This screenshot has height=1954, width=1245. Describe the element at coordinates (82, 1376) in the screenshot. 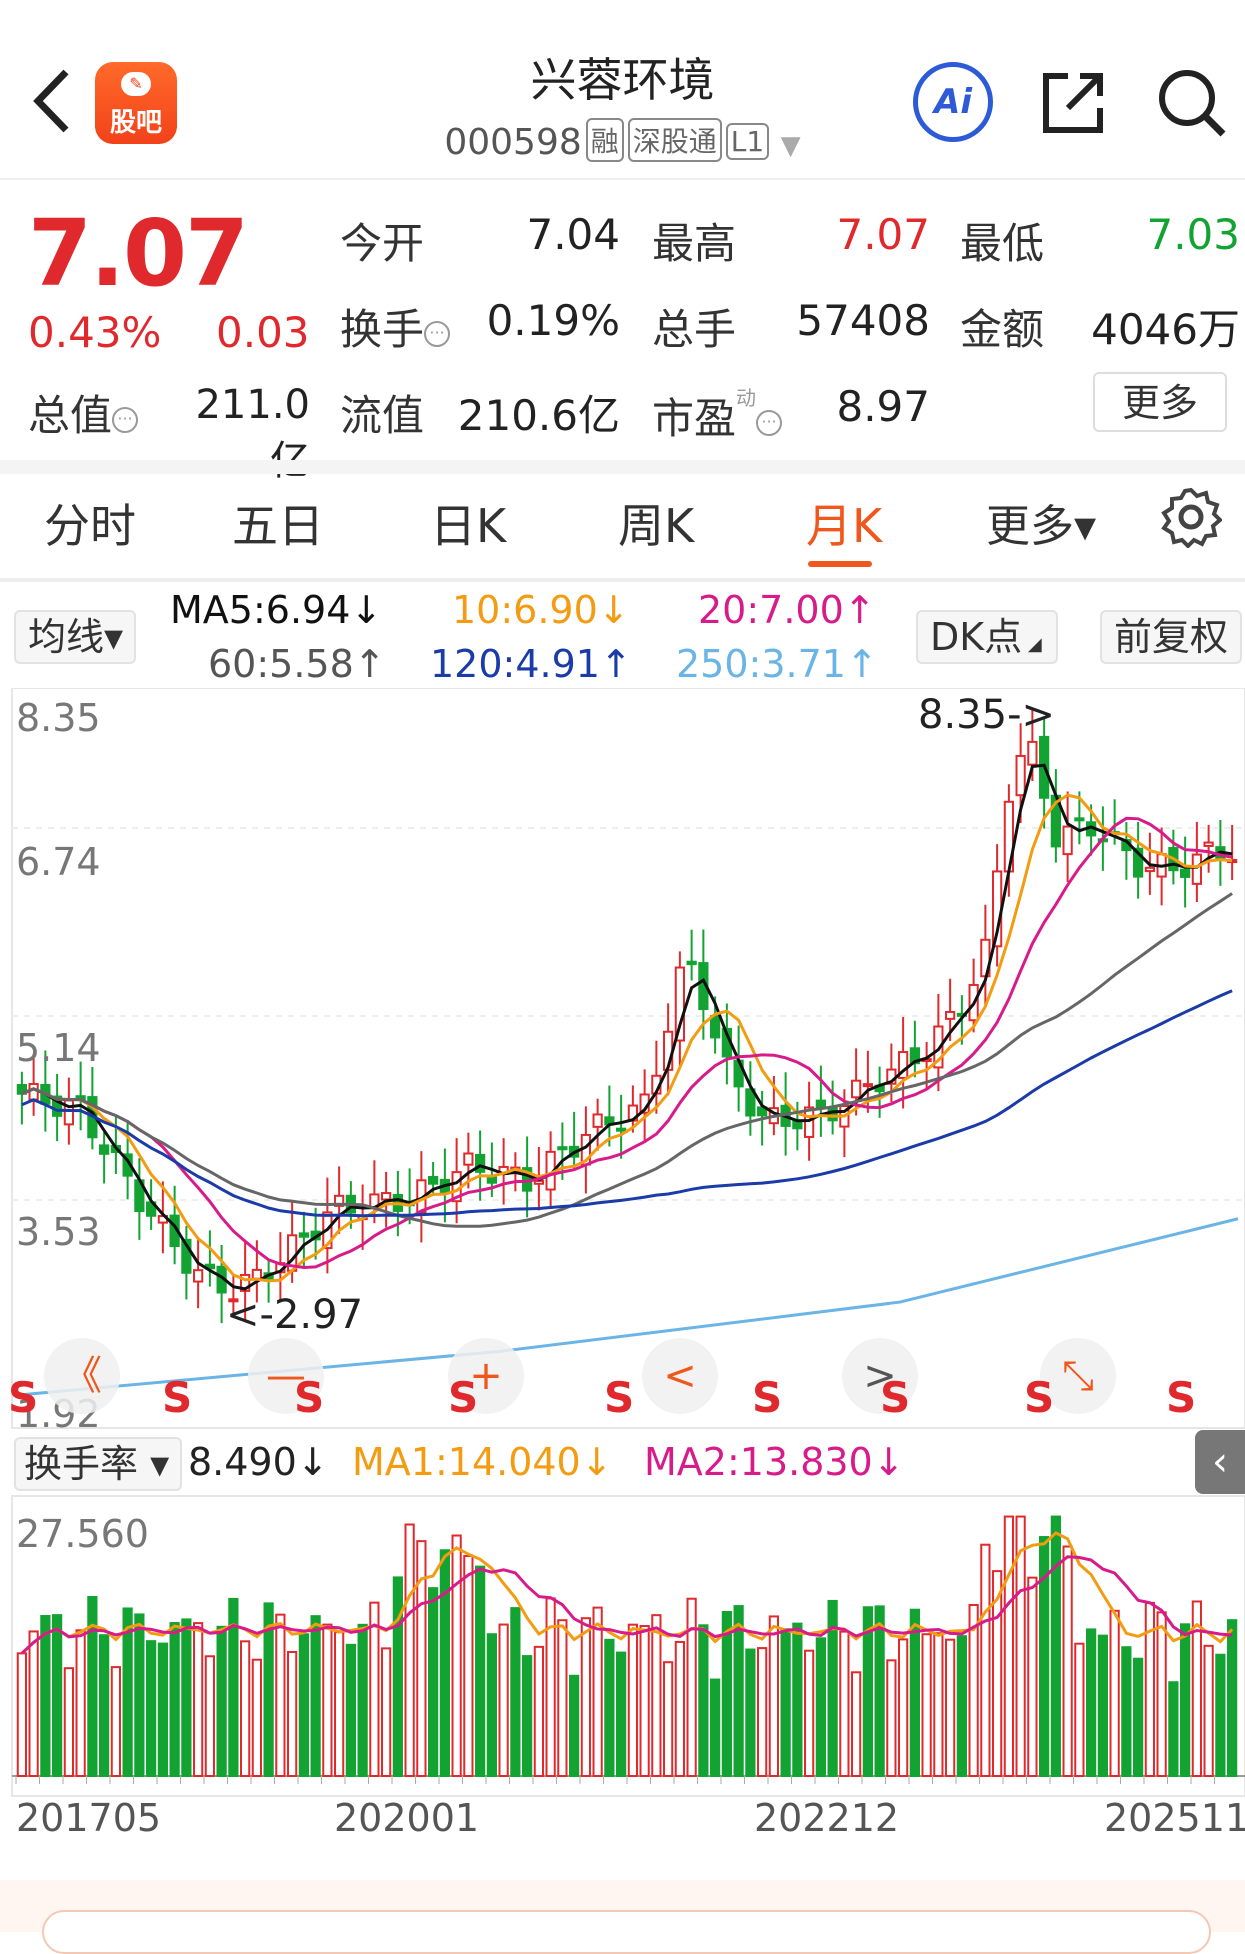

I see `scroll-left-fast-button: 《` at that location.